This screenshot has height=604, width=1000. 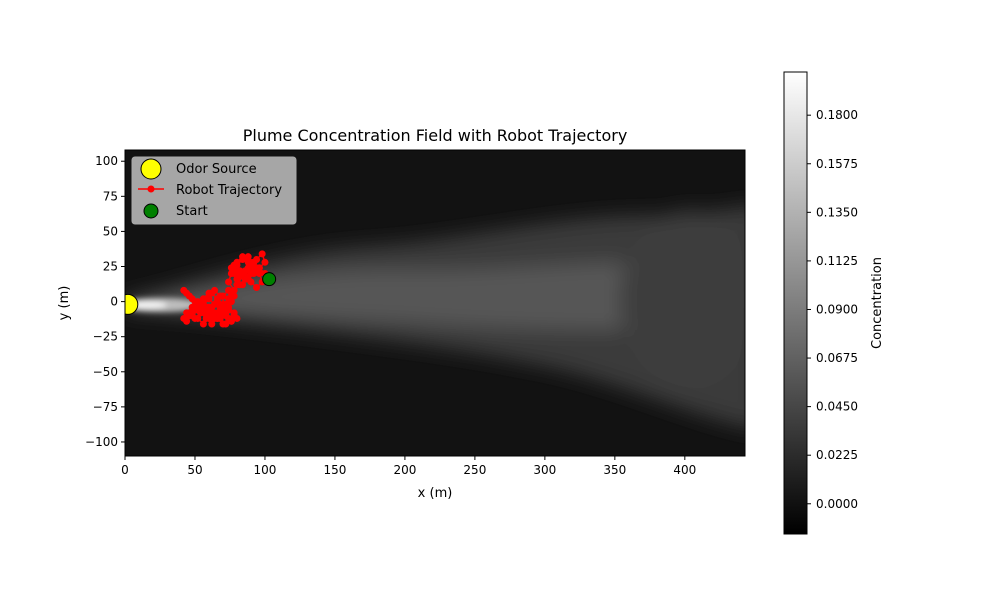 What do you see at coordinates (114, 302) in the screenshot?
I see `y-tick-label: 0` at bounding box center [114, 302].